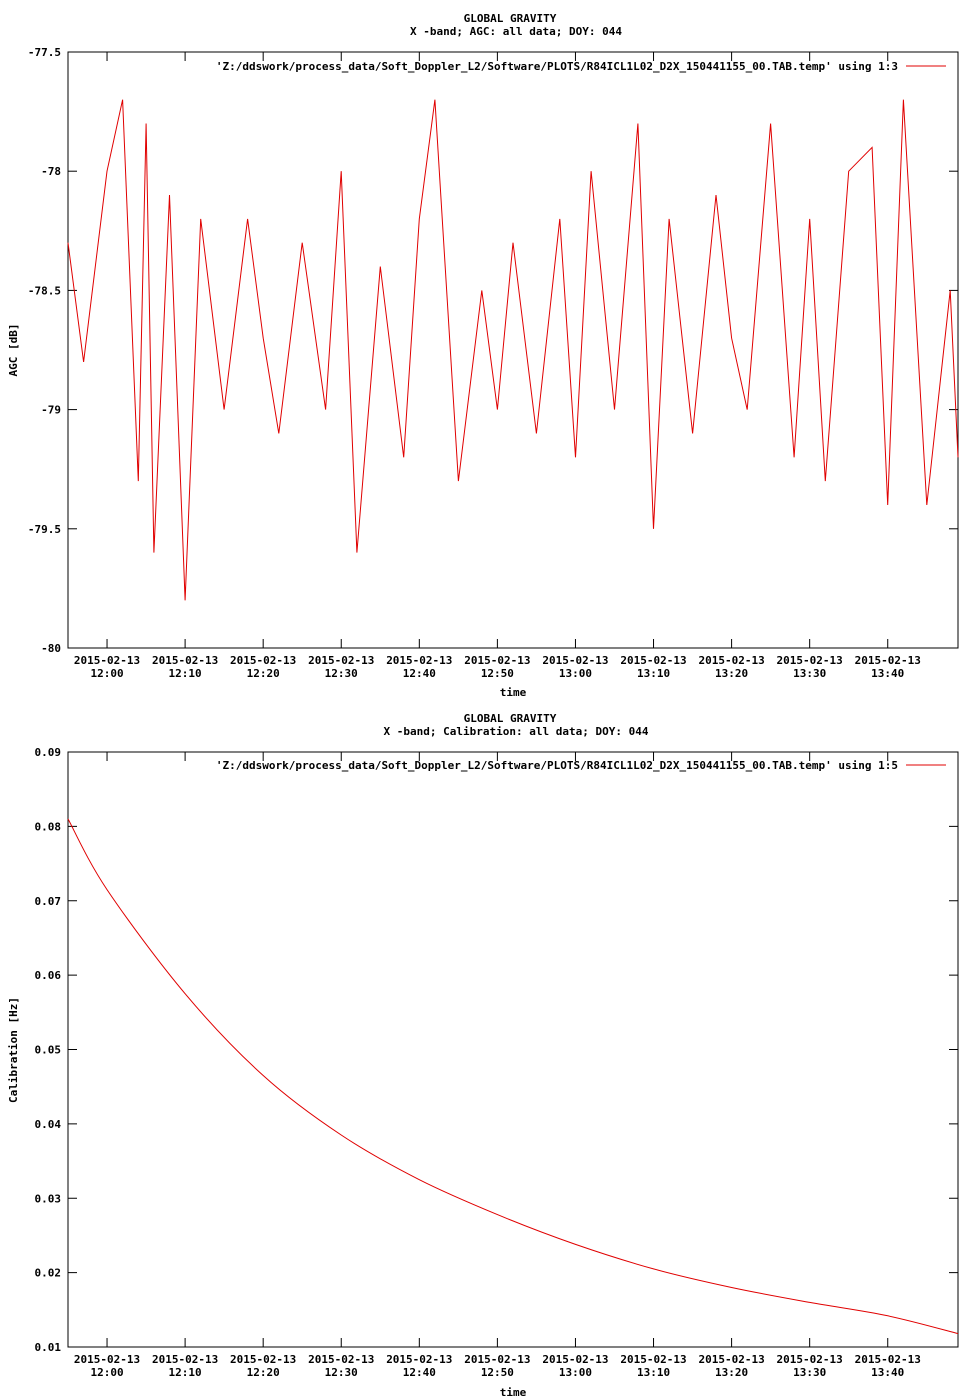 This screenshot has height=1400, width=980. What do you see at coordinates (516, 731) in the screenshot?
I see `chart-subtitle: X -band; Calibration: all data; DOY: 044` at bounding box center [516, 731].